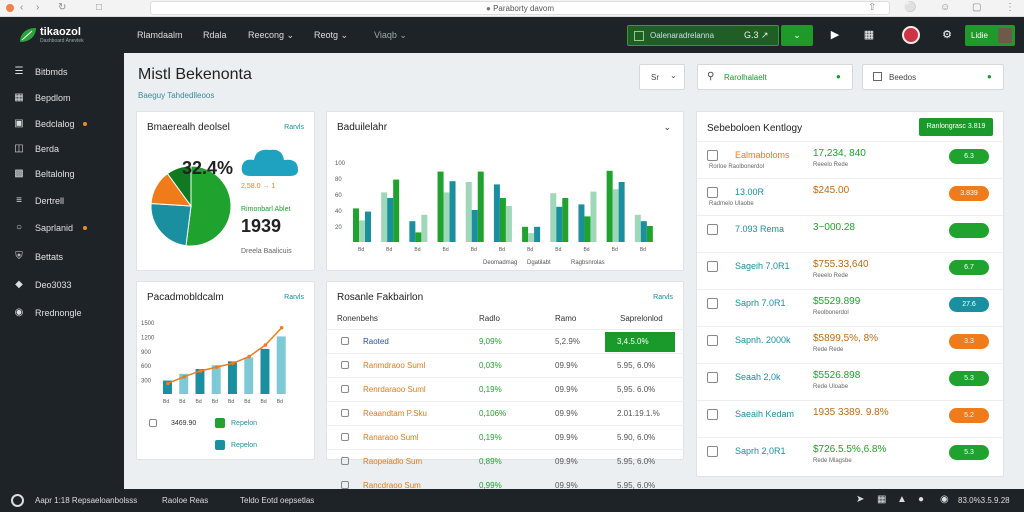 Image resolution: width=1024 pixels, height=512 pixels. I want to click on share-icon: ⇧, so click(872, 7).